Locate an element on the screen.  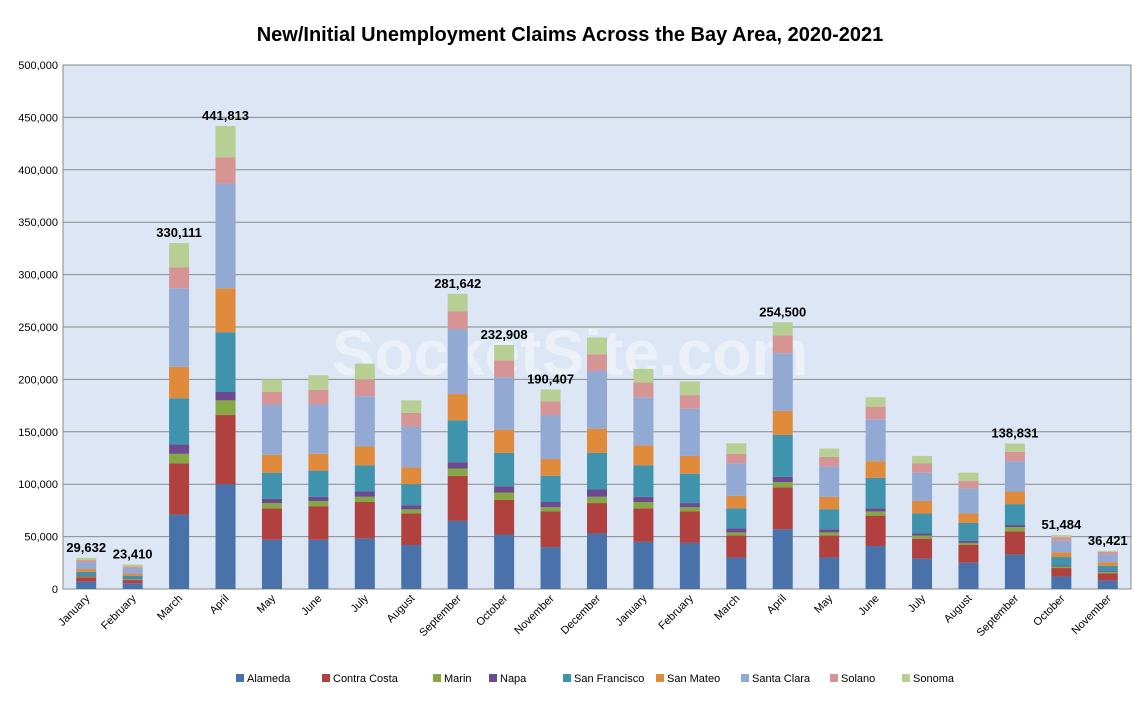
x-tick-label: December is located at coordinates (581, 614).